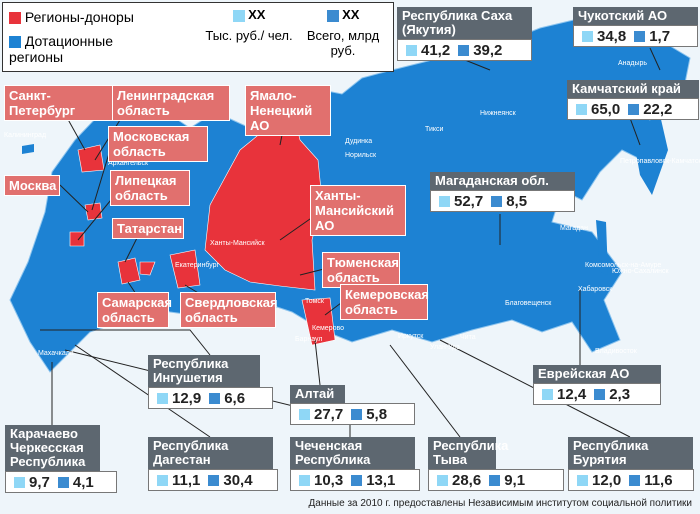 The image size is (700, 514). I want to click on callout-values: 41,2 39,2, so click(464, 50).